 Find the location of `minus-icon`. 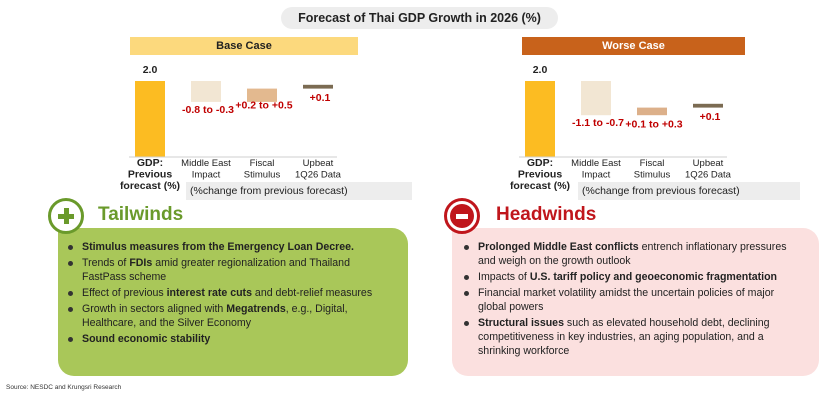

minus-icon is located at coordinates (462, 216).